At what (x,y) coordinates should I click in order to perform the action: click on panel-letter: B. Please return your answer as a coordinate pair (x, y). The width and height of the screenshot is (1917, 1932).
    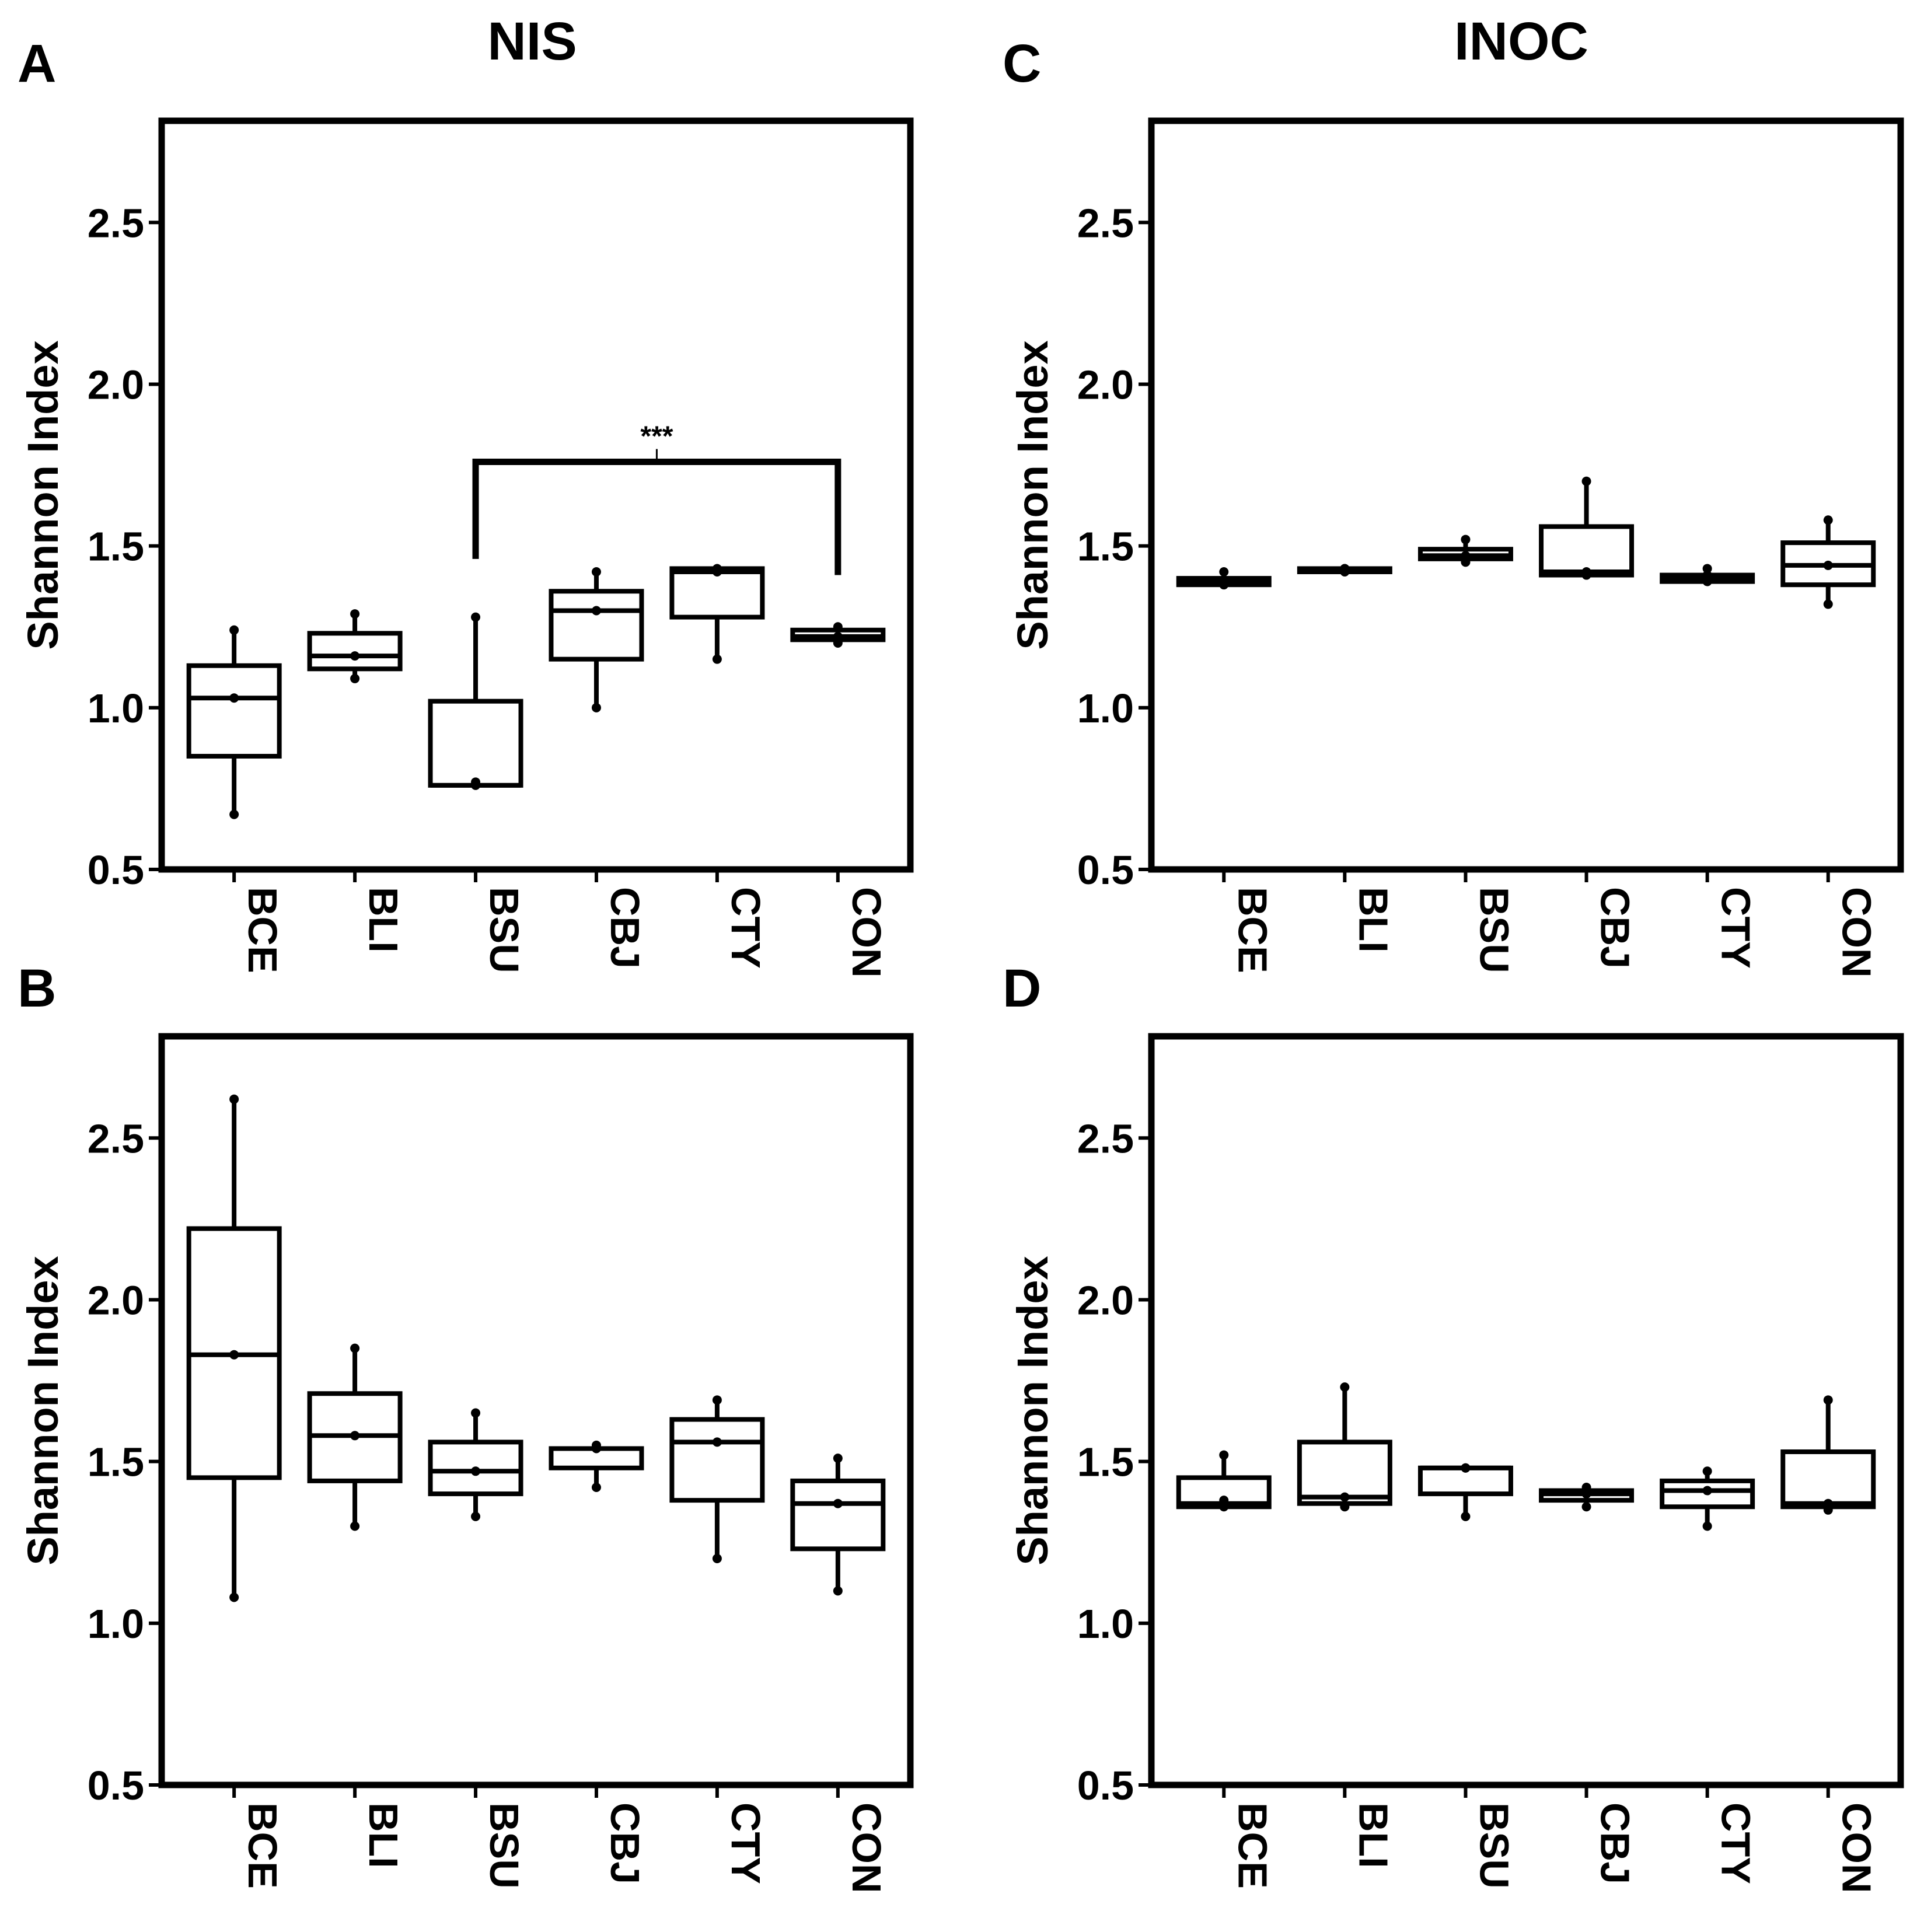
    Looking at the image, I should click on (37, 988).